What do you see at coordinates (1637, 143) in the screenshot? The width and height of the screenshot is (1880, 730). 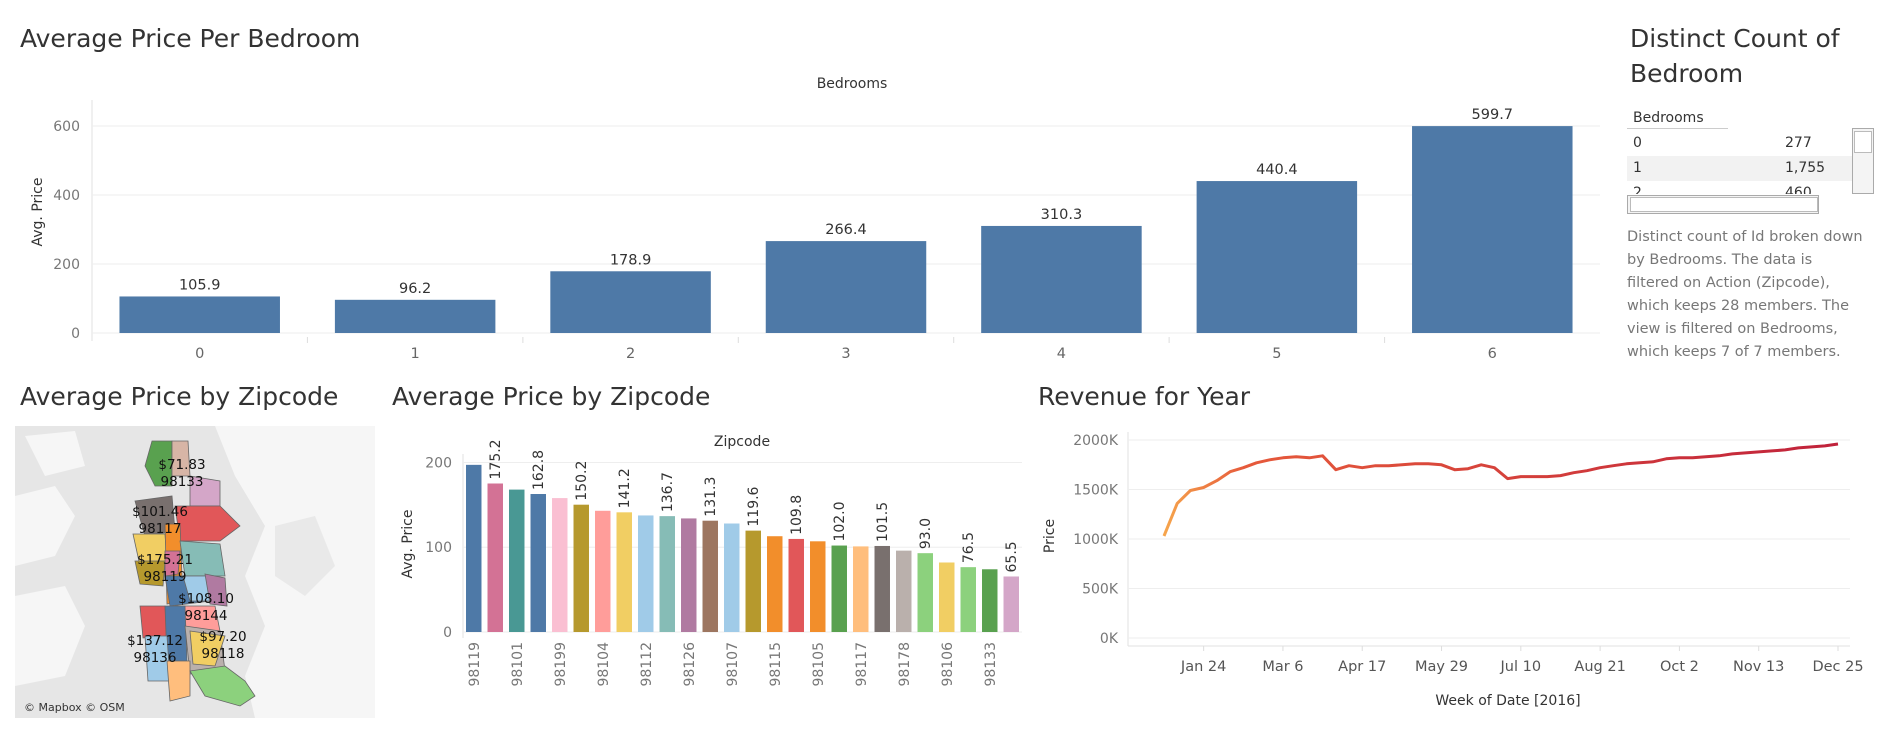 I see `bedroom-value: 0` at bounding box center [1637, 143].